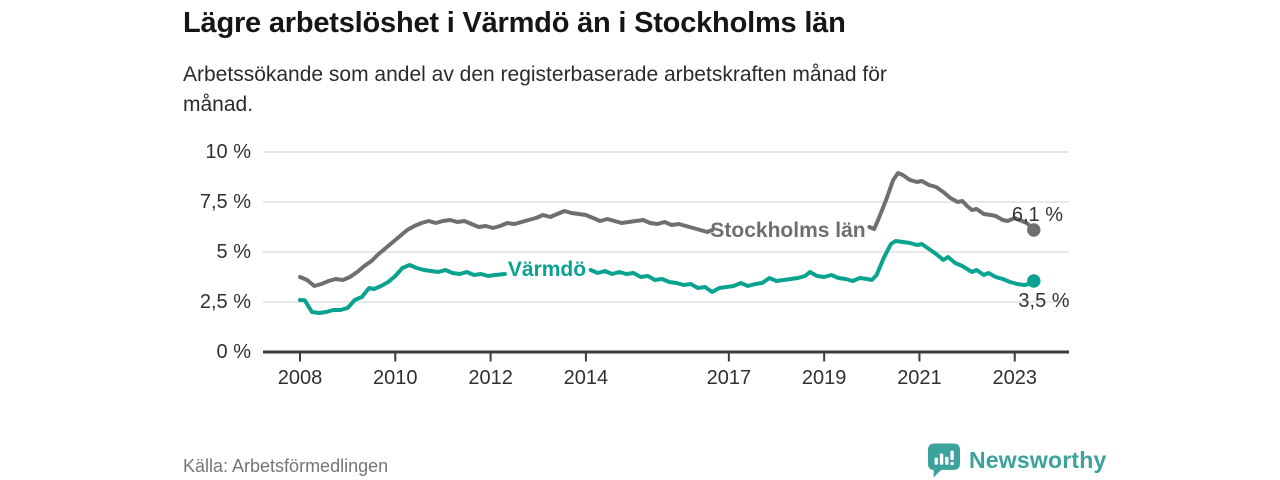 Image resolution: width=1280 pixels, height=480 pixels. What do you see at coordinates (233, 252) in the screenshot?
I see `y-axis-tick-label: 5 %` at bounding box center [233, 252].